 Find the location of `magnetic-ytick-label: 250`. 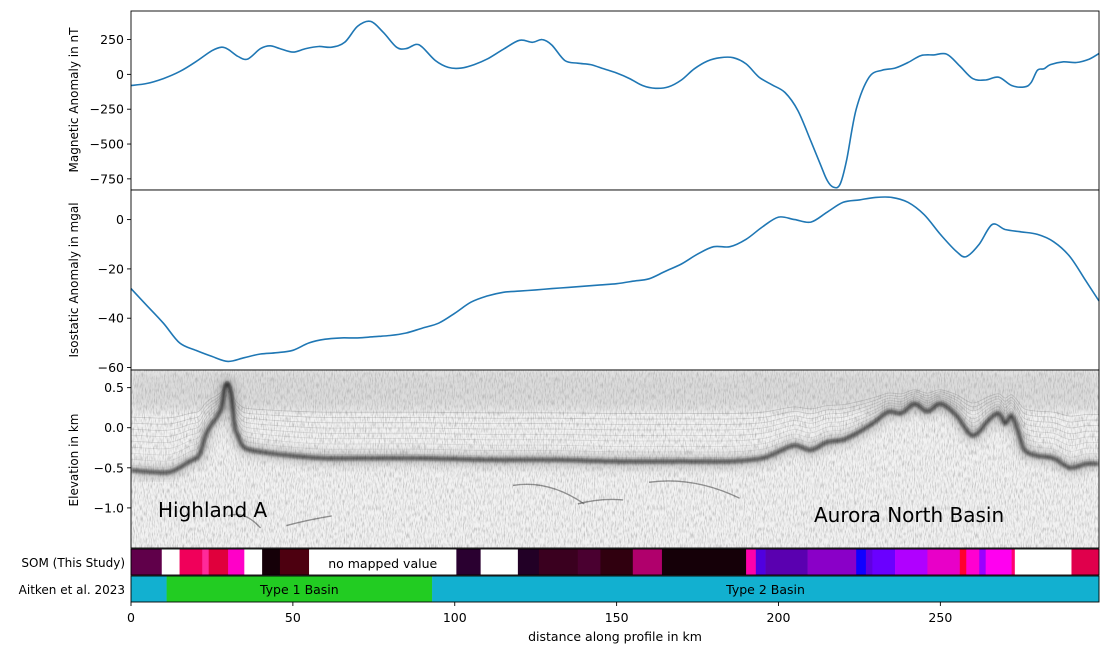

magnetic-ytick-label: 250 is located at coordinates (112, 39).